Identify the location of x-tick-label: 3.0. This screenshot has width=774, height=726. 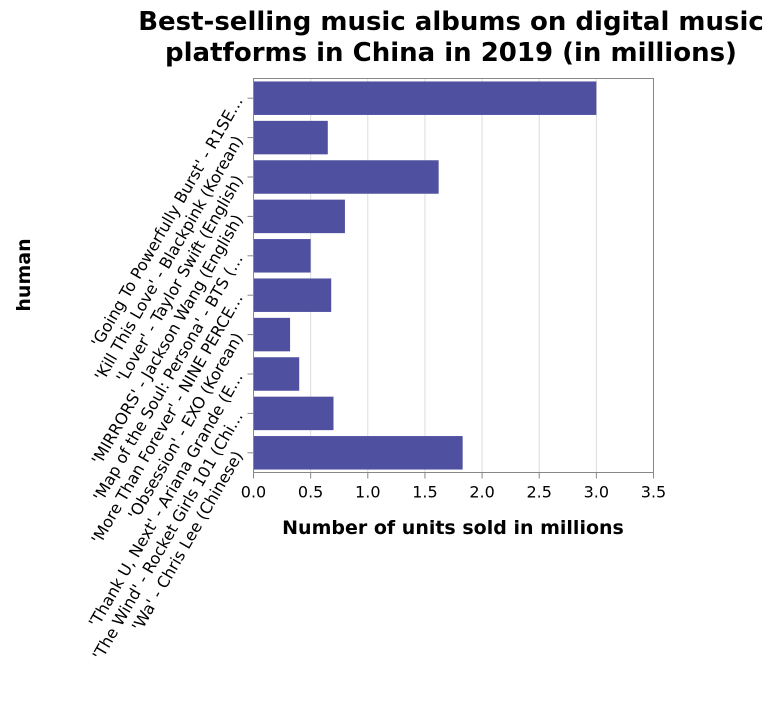
(596, 492).